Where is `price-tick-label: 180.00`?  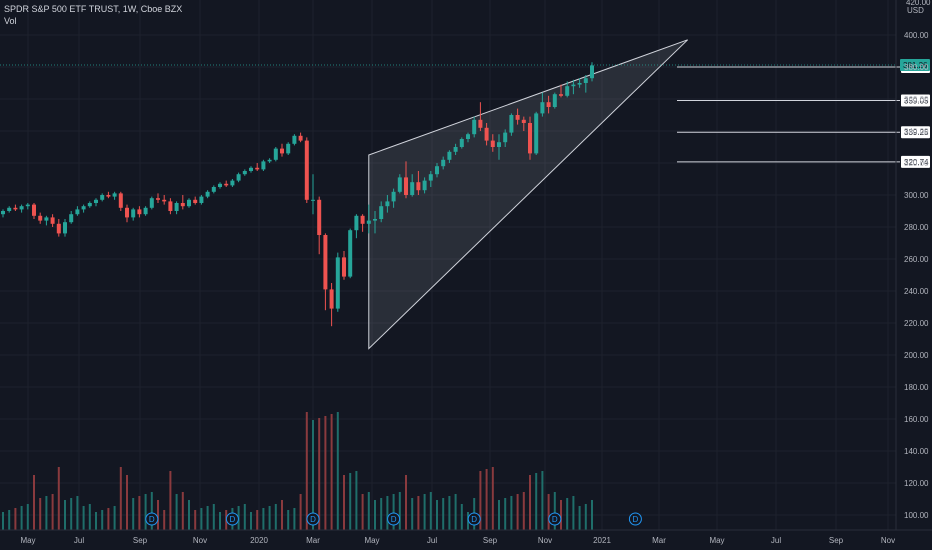
price-tick-label: 180.00 is located at coordinates (916, 387).